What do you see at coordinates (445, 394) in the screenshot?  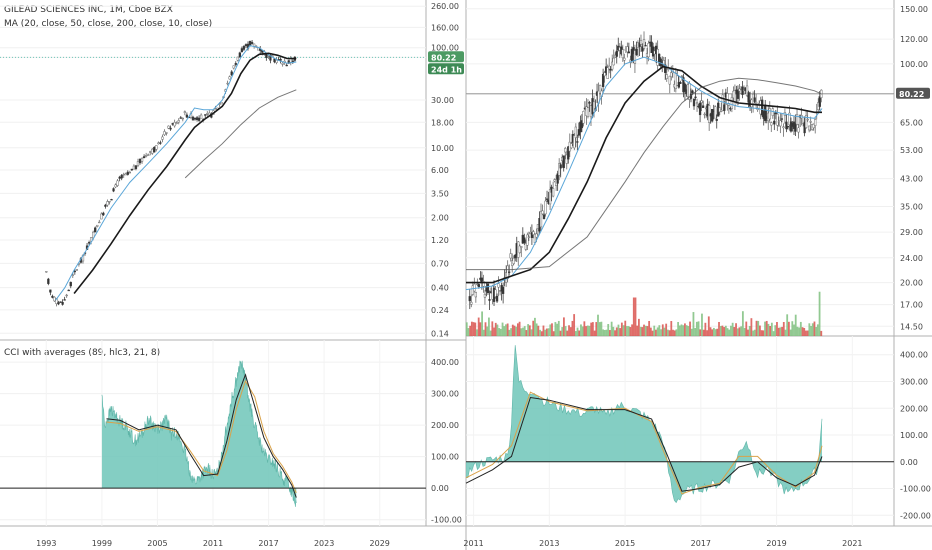 I see `left-y-tick-label: 300.00` at bounding box center [445, 394].